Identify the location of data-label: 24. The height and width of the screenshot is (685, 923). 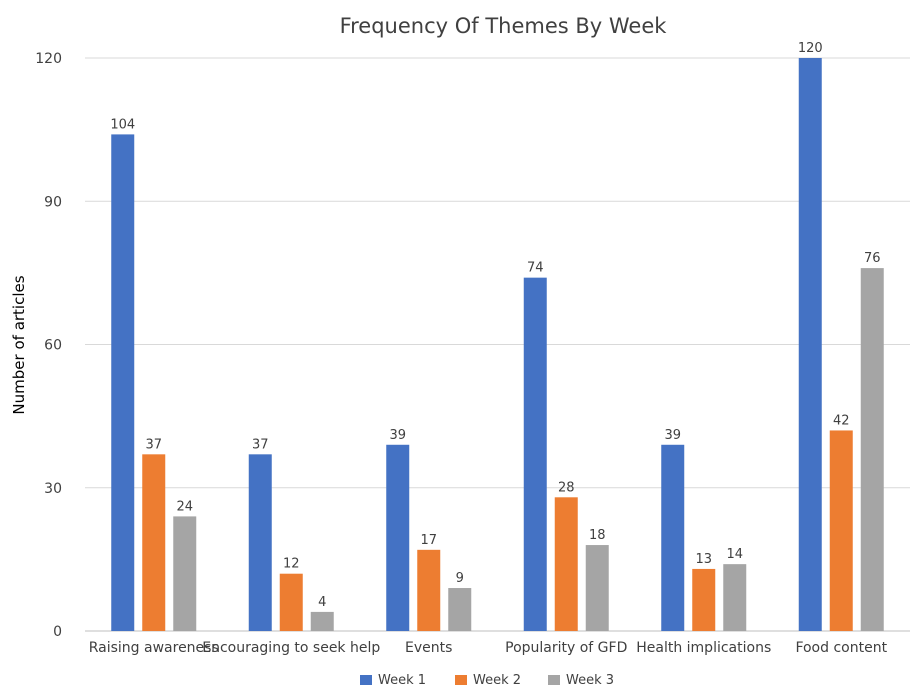
(184, 506).